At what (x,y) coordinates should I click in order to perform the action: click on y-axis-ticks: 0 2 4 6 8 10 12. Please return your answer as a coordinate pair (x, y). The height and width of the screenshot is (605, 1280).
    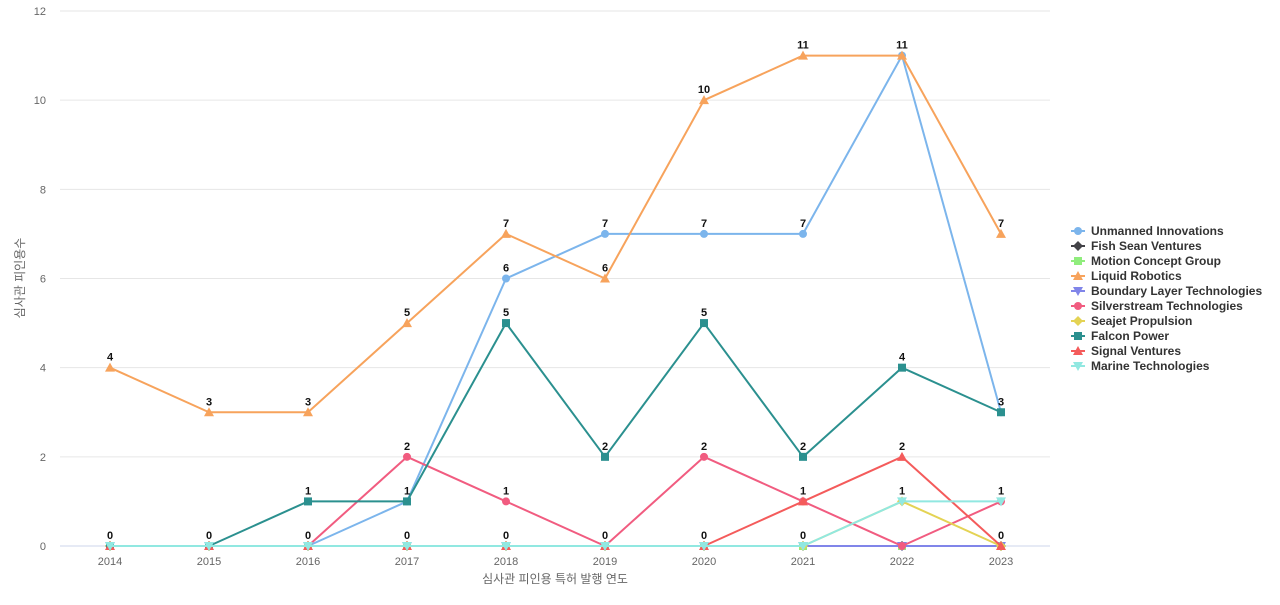
    Looking at the image, I should click on (40, 279).